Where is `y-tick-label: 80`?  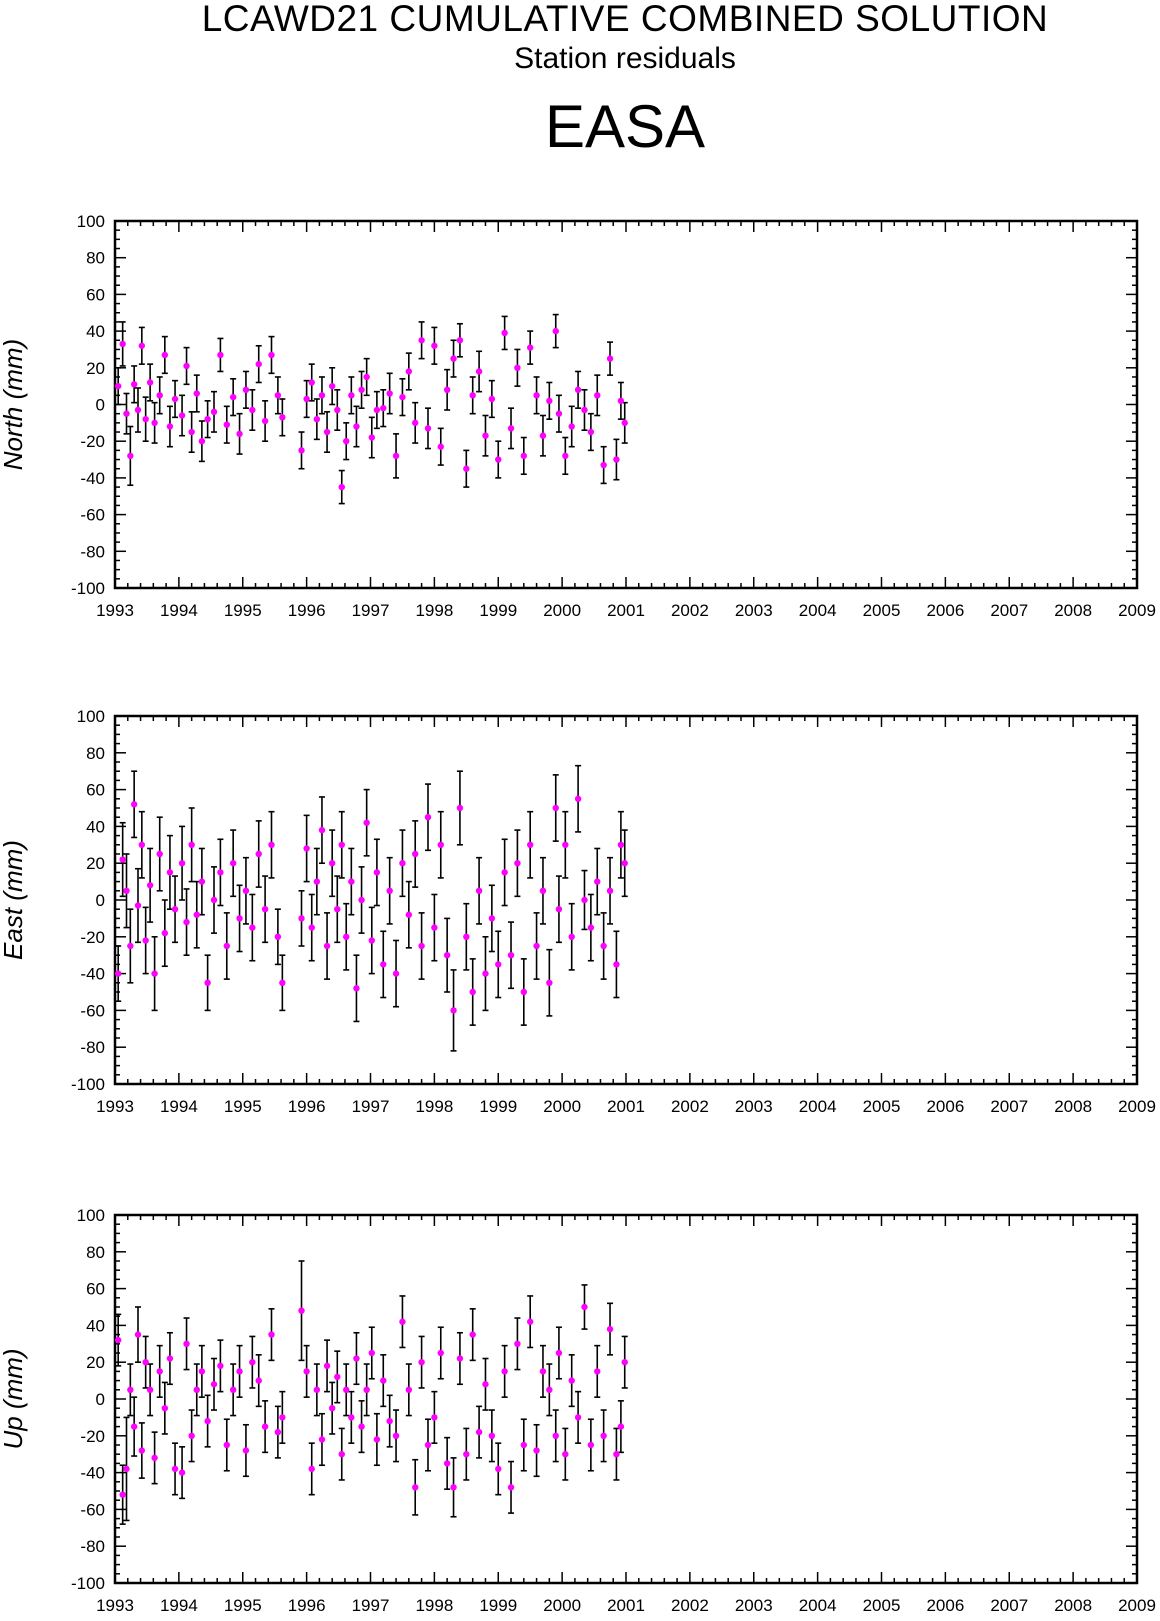
y-tick-label: 80 is located at coordinates (95, 258).